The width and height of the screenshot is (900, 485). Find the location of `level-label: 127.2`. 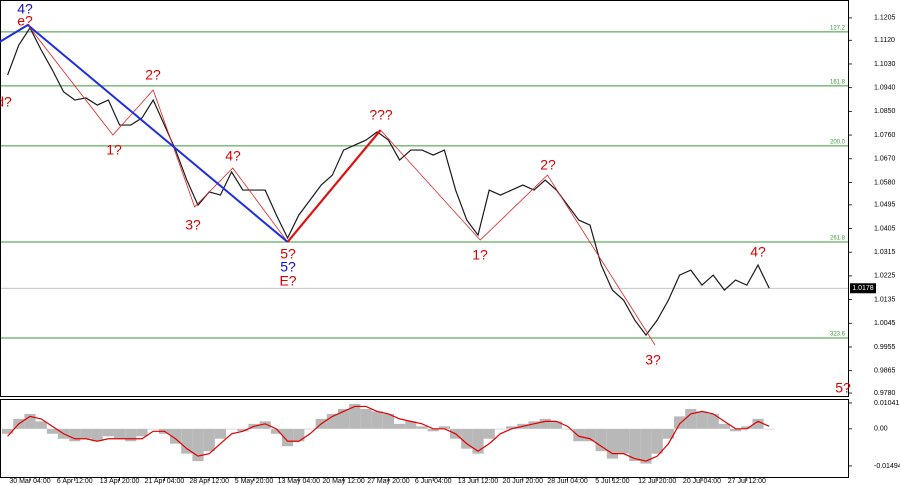

level-label: 127.2 is located at coordinates (838, 28).